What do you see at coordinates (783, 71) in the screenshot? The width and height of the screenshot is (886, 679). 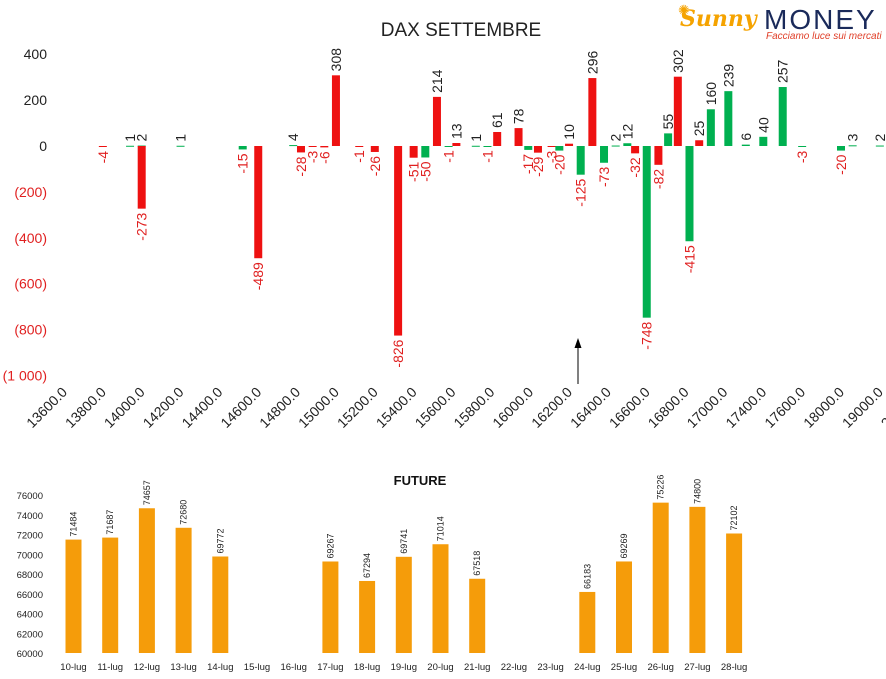 I see `bar-value-label: 257` at bounding box center [783, 71].